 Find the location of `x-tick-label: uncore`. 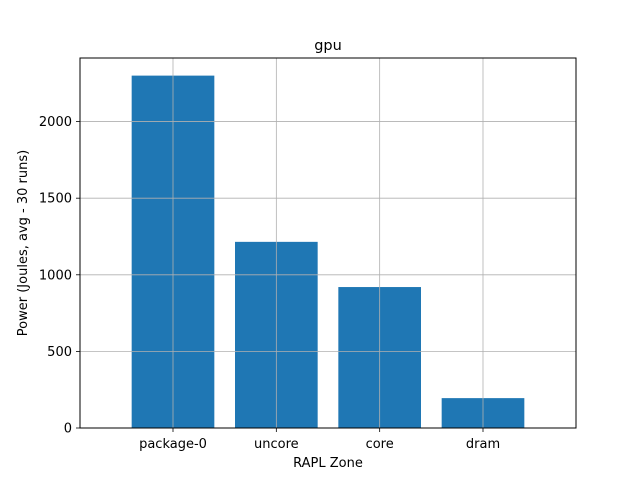

x-tick-label: uncore is located at coordinates (276, 444).